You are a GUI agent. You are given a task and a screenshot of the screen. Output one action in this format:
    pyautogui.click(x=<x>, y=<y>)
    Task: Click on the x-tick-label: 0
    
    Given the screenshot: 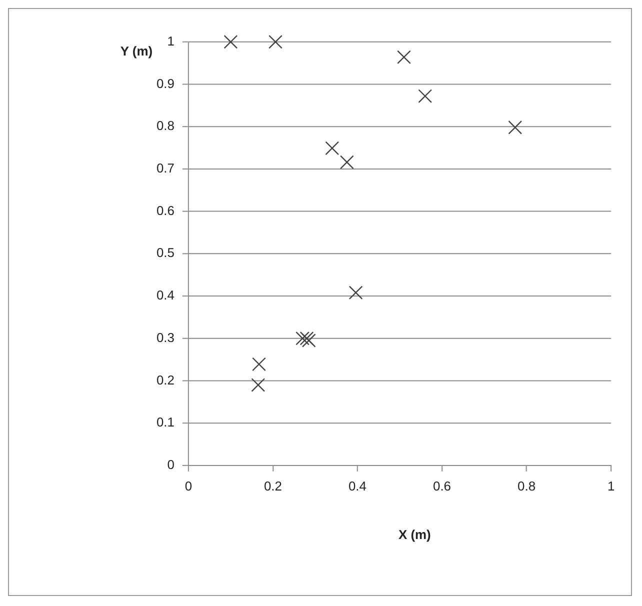 What is the action you would take?
    pyautogui.click(x=188, y=486)
    